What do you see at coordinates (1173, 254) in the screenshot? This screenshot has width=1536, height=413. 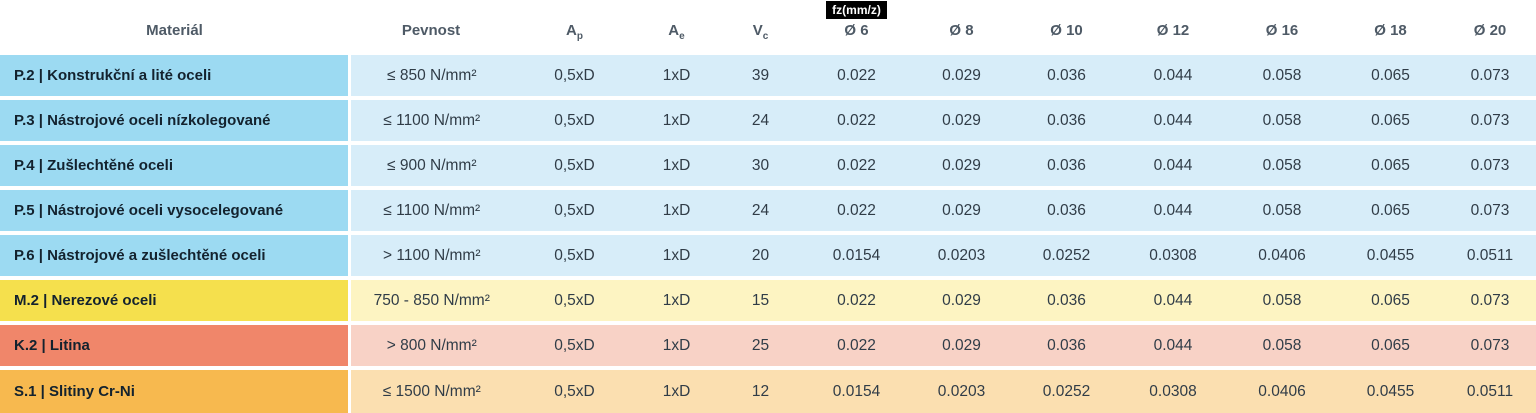 I see `fz-cell-3: 0.0308` at bounding box center [1173, 254].